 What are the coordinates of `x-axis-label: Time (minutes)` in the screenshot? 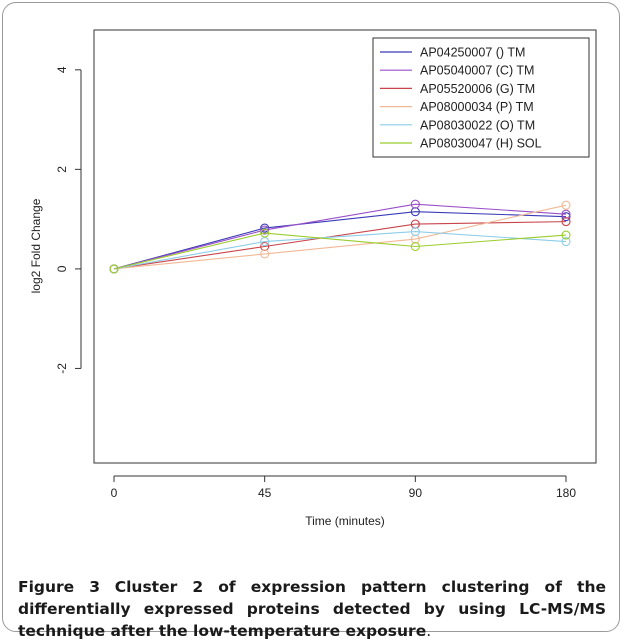 It's located at (345, 521).